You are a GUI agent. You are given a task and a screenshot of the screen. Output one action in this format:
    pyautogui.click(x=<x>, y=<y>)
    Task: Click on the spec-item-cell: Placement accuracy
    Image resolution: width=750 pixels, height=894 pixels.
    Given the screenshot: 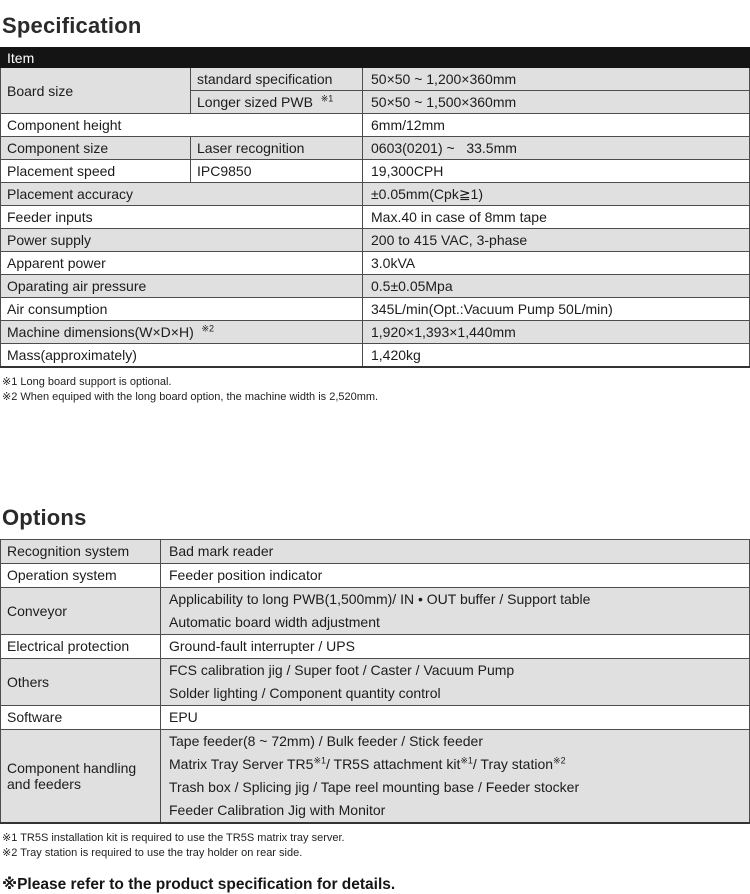 What is the action you would take?
    pyautogui.click(x=181, y=194)
    